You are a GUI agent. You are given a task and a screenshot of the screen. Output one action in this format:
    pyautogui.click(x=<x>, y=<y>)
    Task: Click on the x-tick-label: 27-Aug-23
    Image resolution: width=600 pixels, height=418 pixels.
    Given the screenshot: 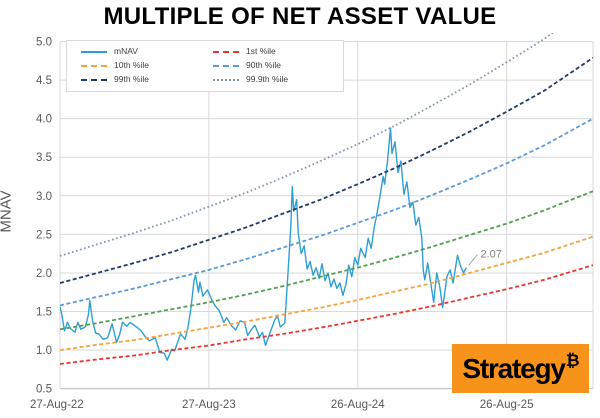 What is the action you would take?
    pyautogui.click(x=209, y=405)
    